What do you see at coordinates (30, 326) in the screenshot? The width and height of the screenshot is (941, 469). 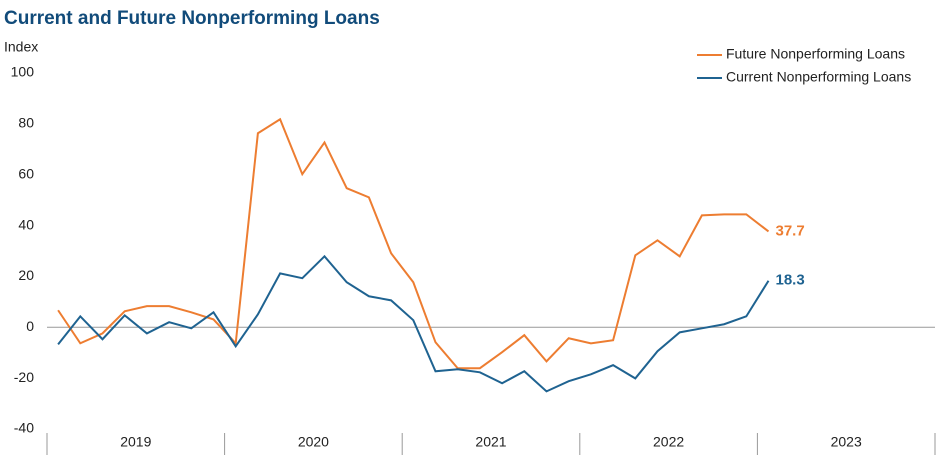 I see `y-tick-label: 0` at bounding box center [30, 326].